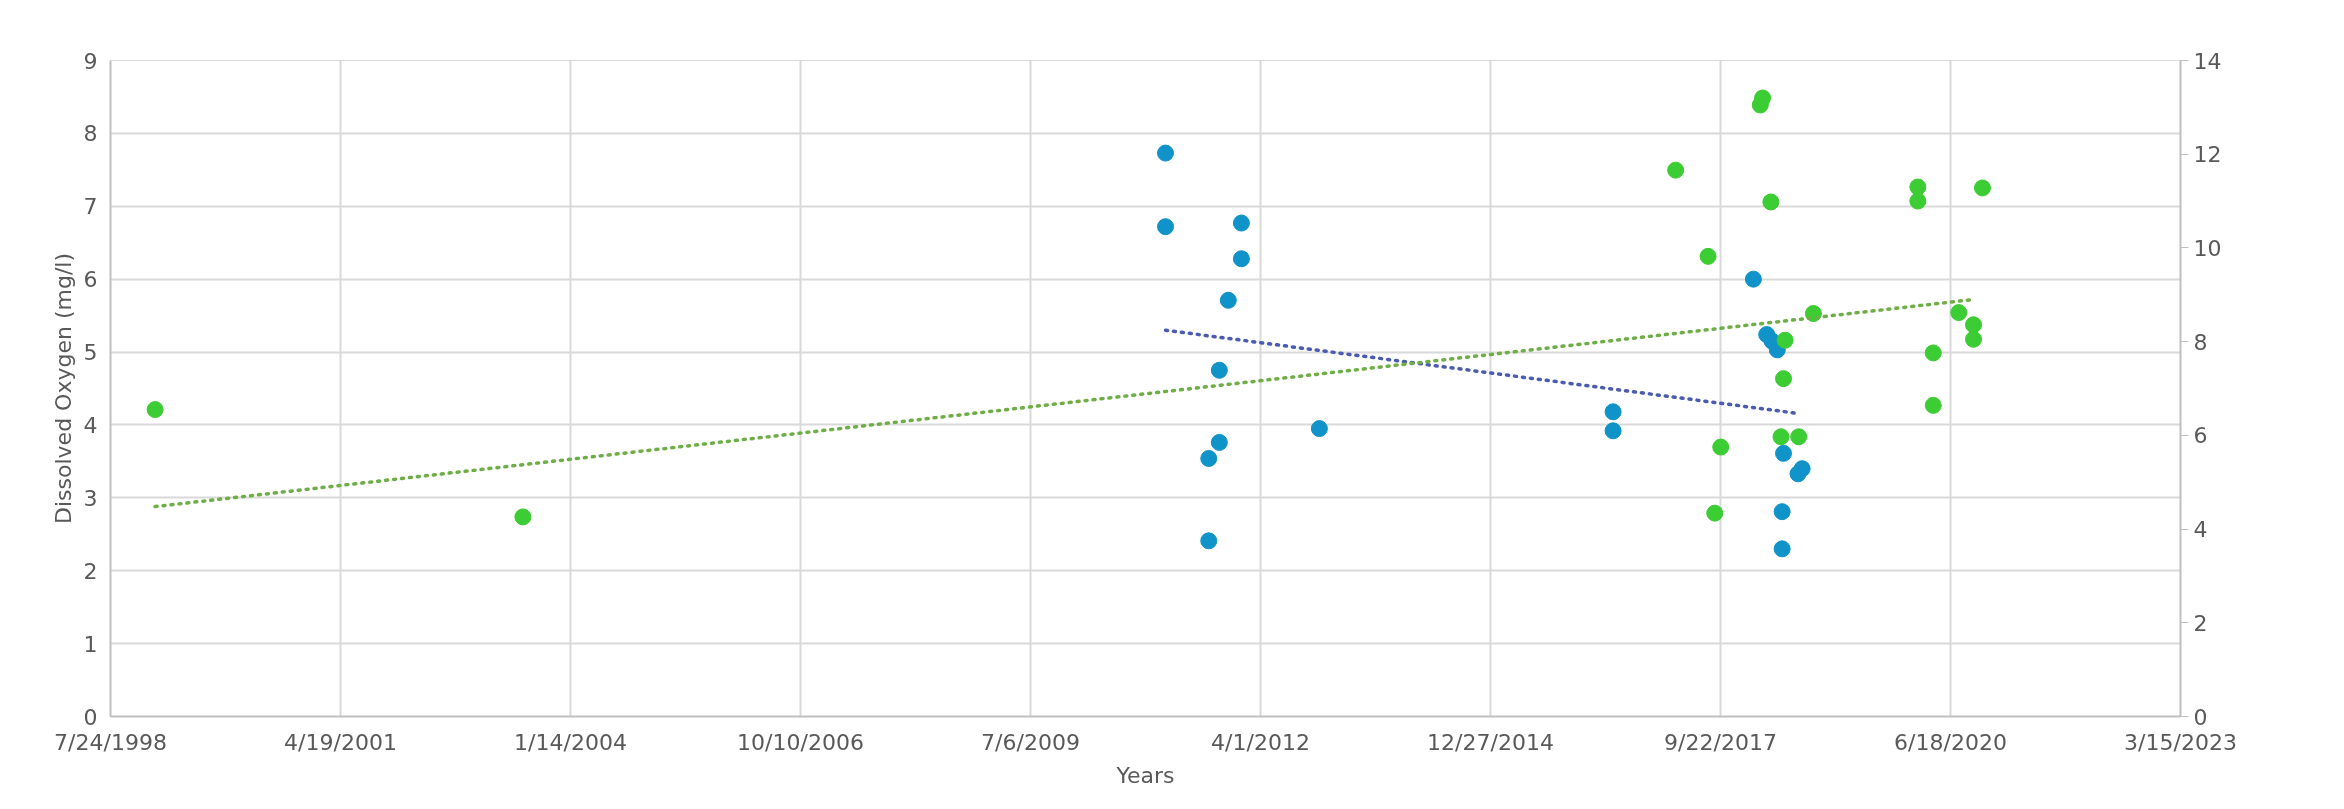 Image resolution: width=2344 pixels, height=809 pixels. Describe the element at coordinates (90, 425) in the screenshot. I see `y-tick-label: 4` at that location.